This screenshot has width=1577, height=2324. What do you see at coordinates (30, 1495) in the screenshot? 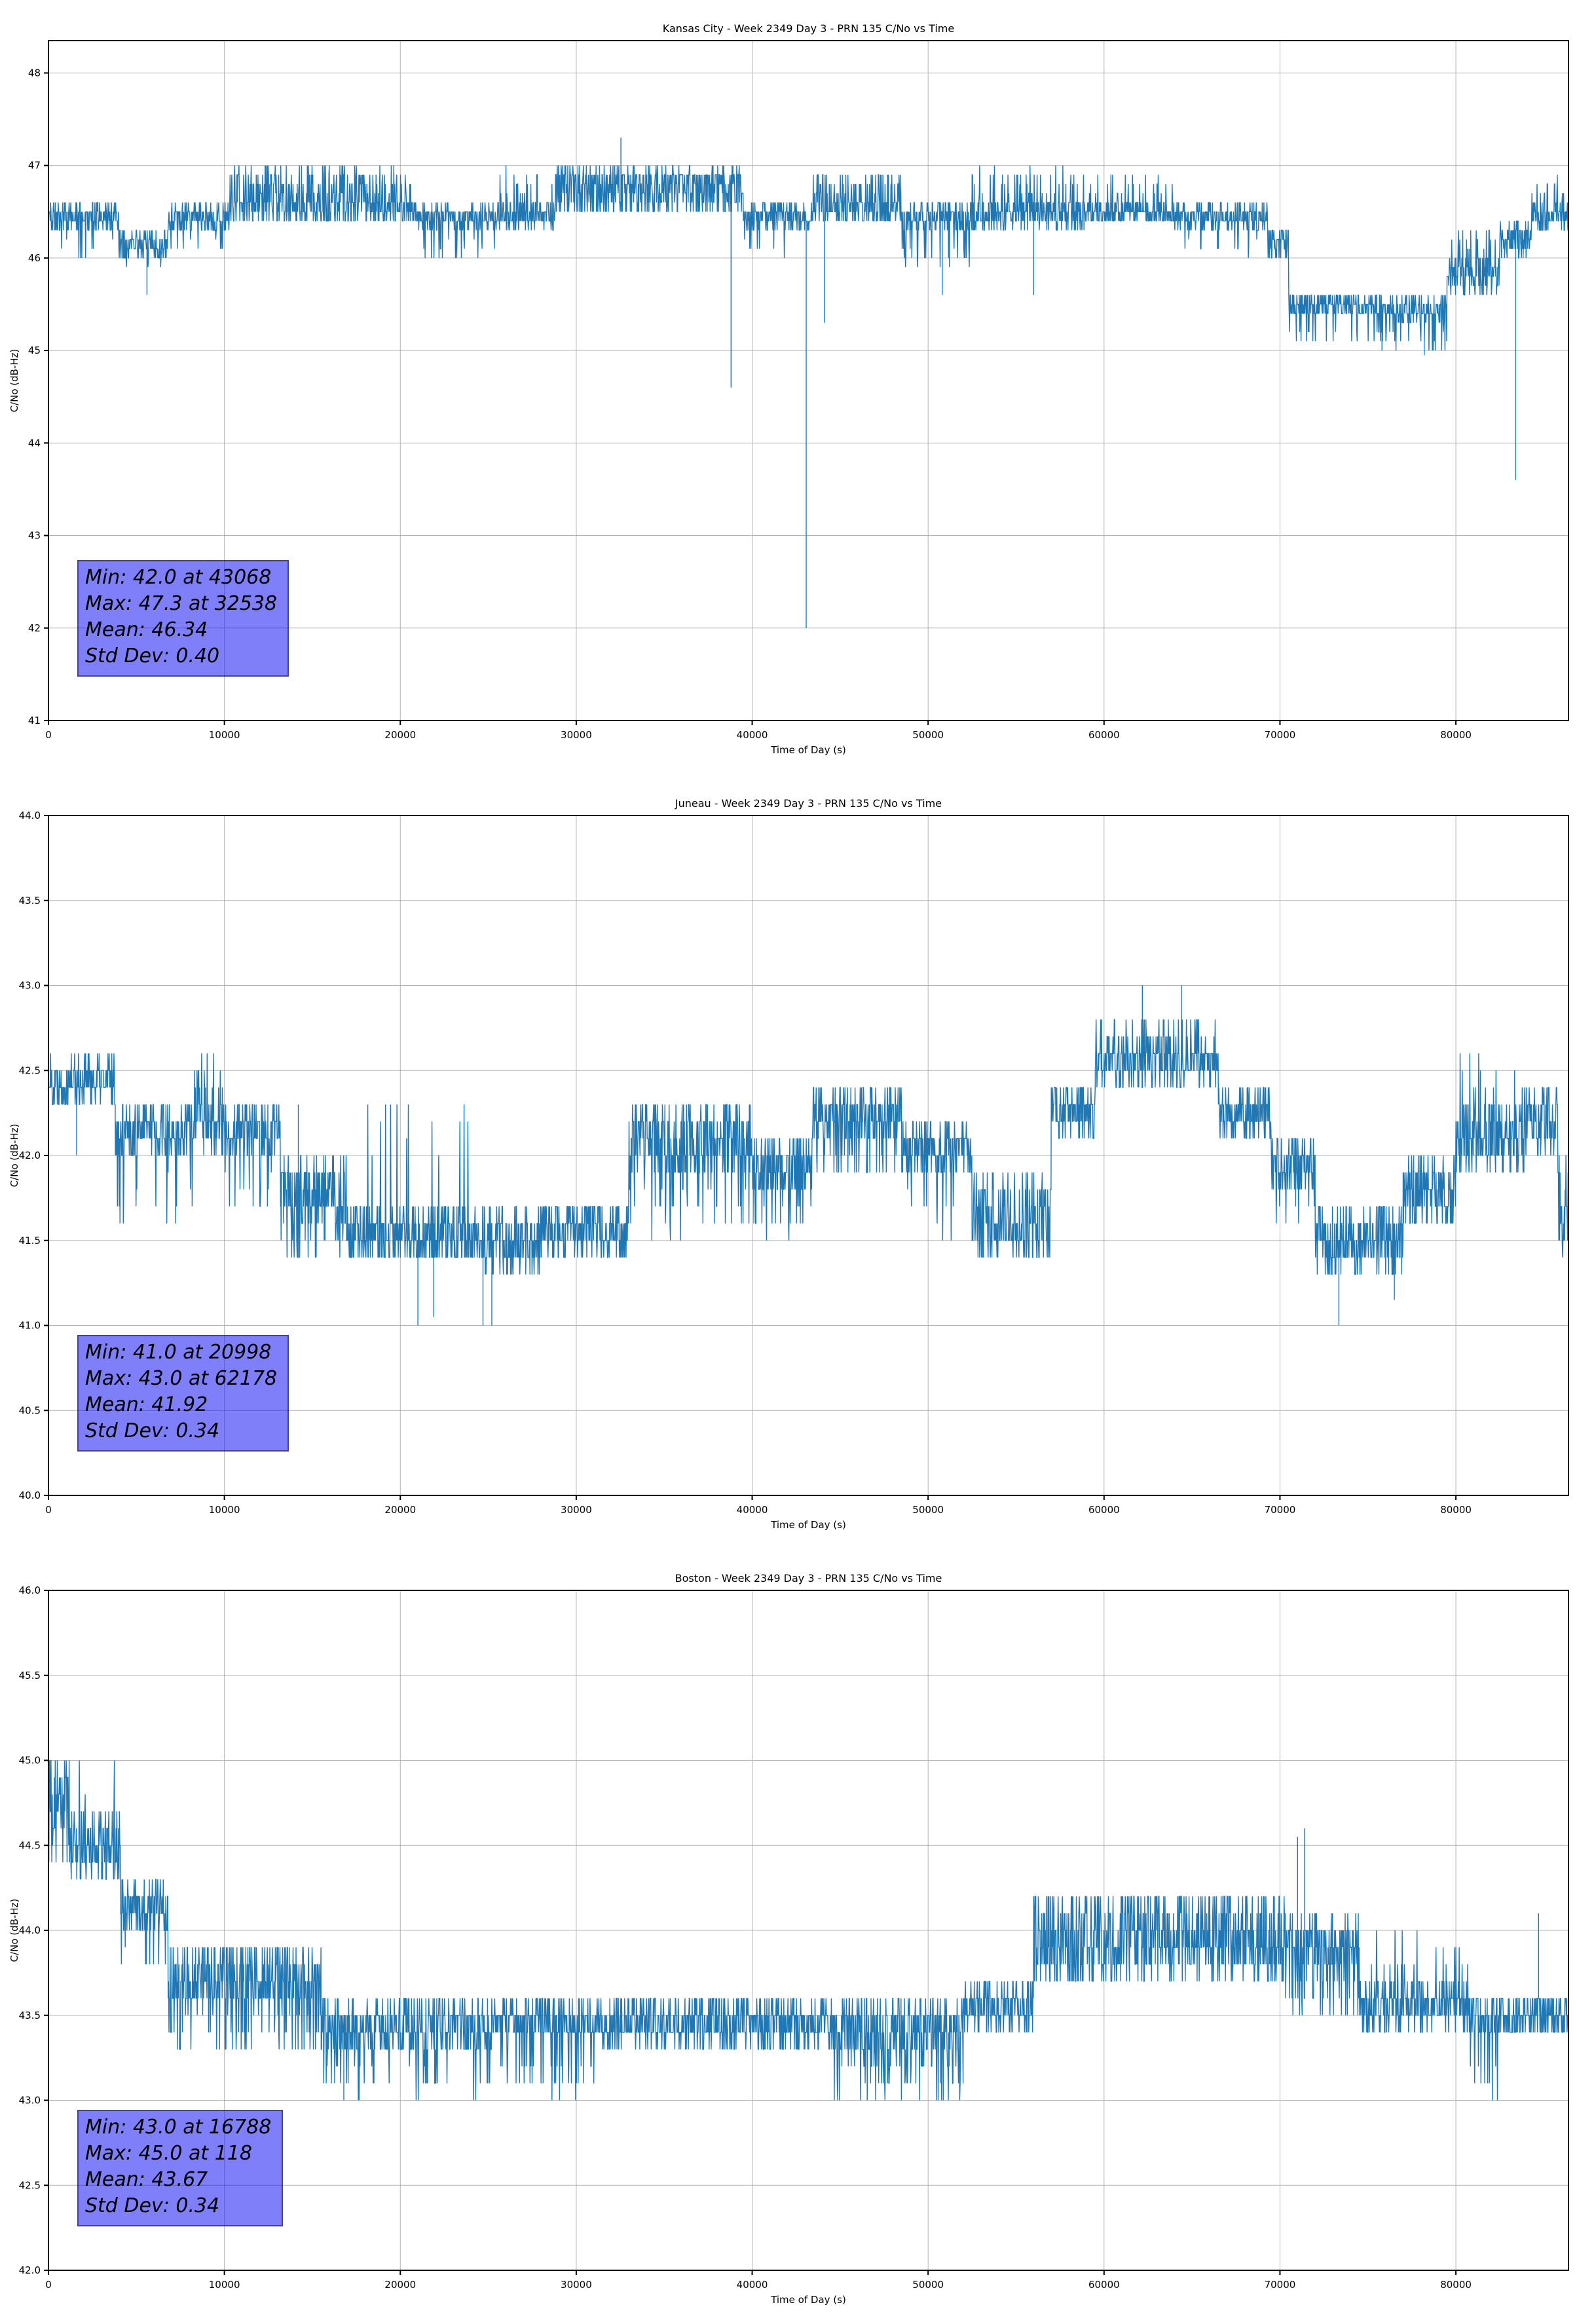
I see `y-tick-label: 40.0` at bounding box center [30, 1495].